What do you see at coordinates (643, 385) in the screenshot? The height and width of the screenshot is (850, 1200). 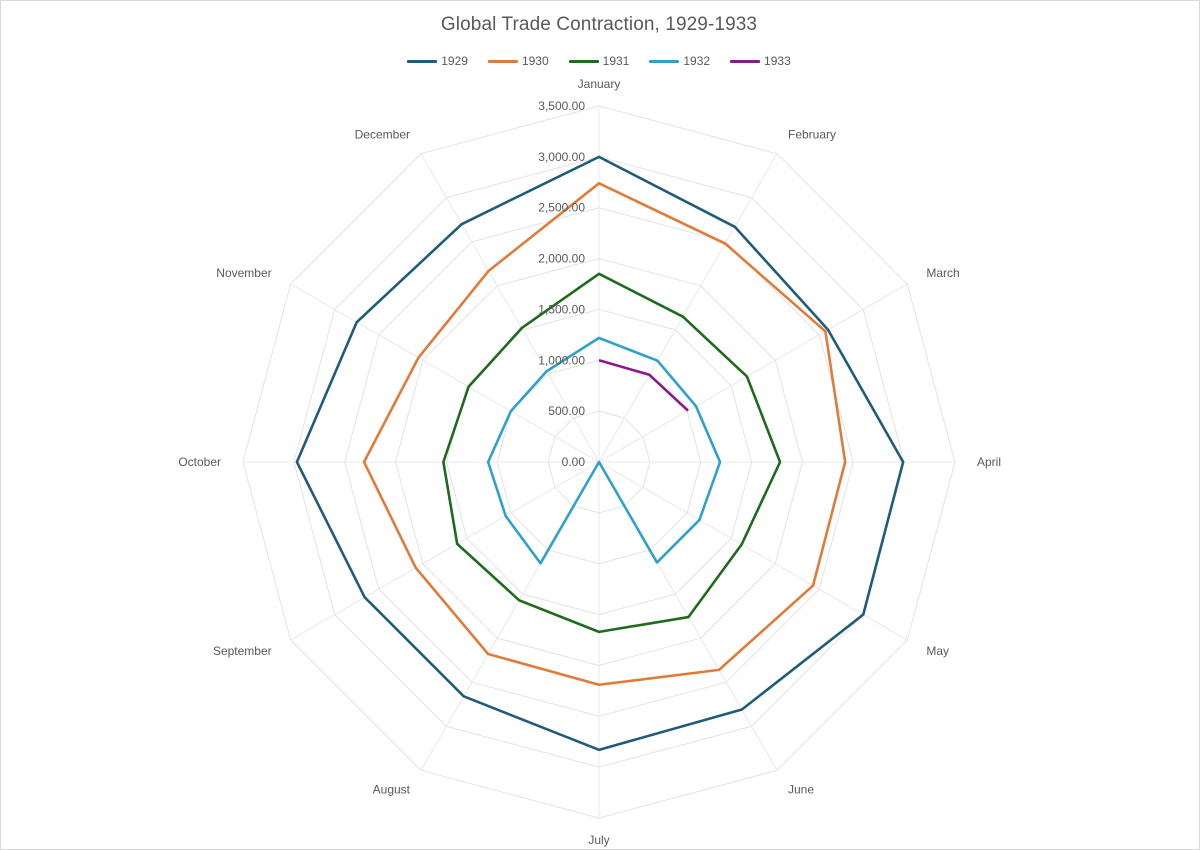 I see `series-line-1933` at bounding box center [643, 385].